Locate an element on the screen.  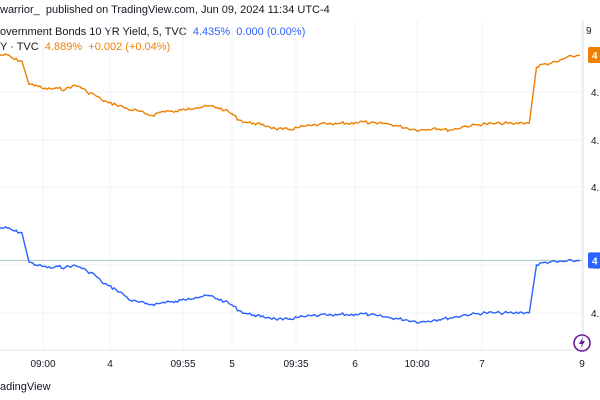
footer-brand-text: adingView is located at coordinates (25, 387).